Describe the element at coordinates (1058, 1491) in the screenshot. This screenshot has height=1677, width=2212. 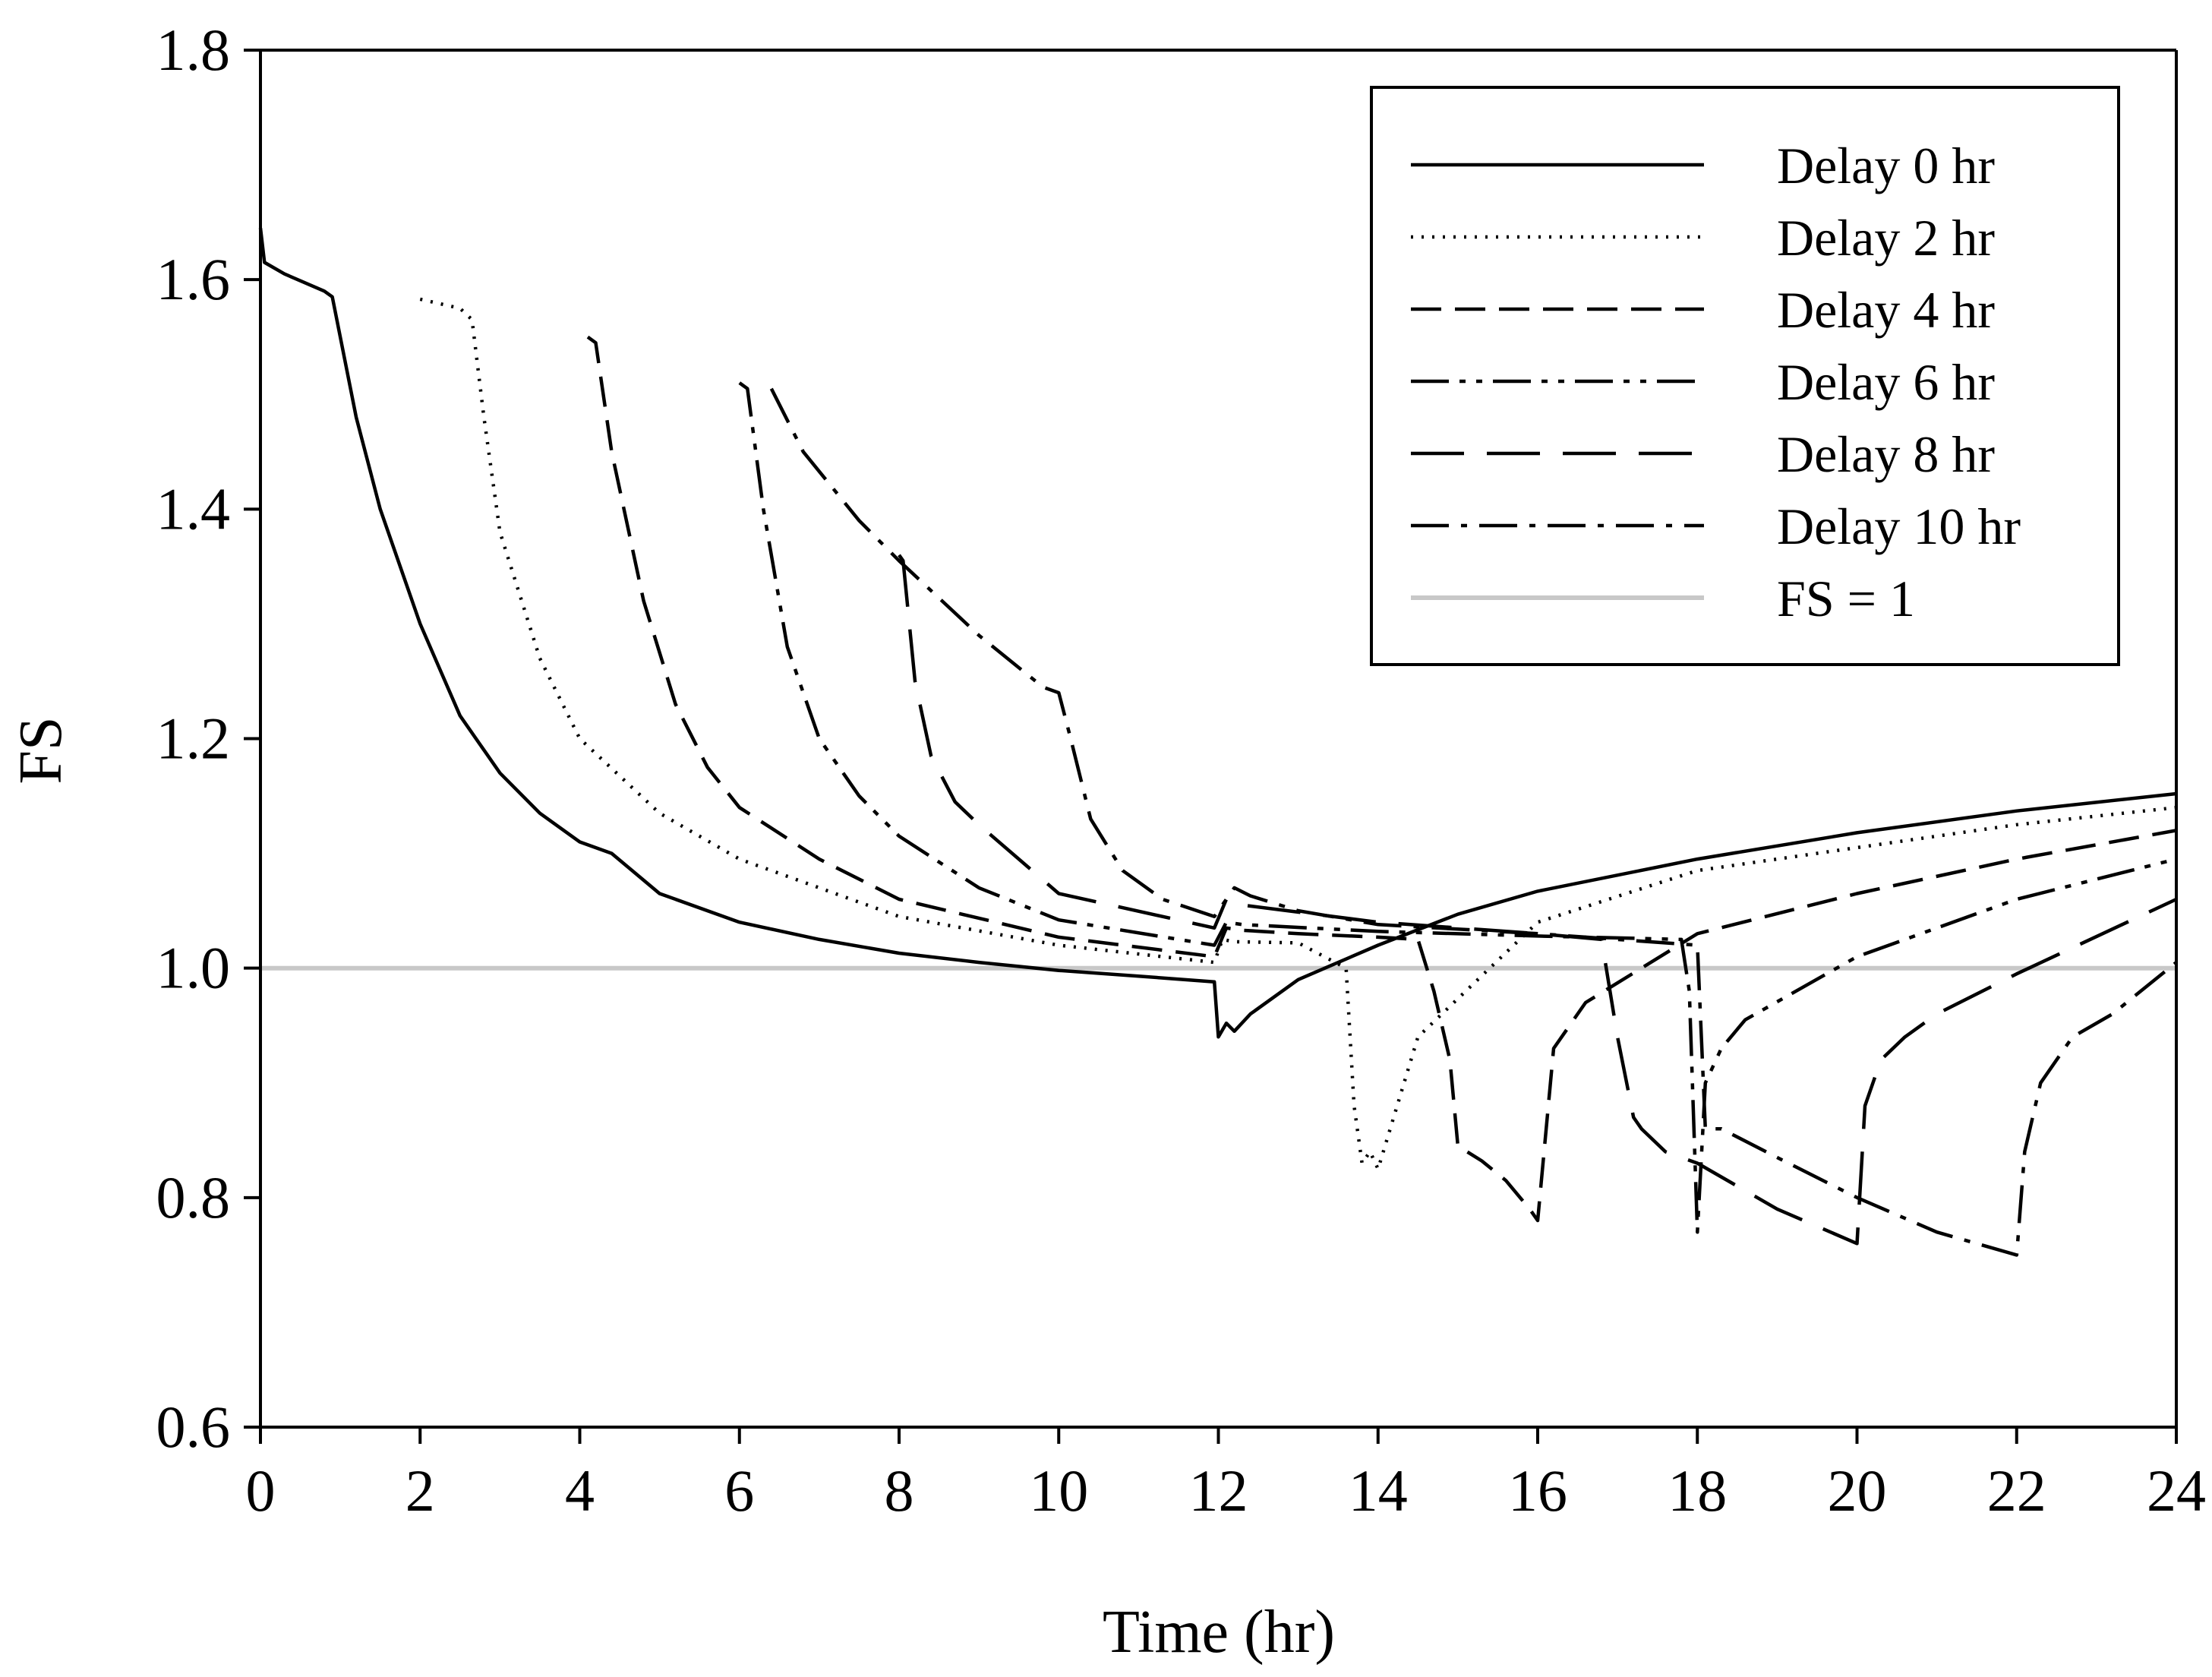
I see `x-tick-label: 10` at that location.